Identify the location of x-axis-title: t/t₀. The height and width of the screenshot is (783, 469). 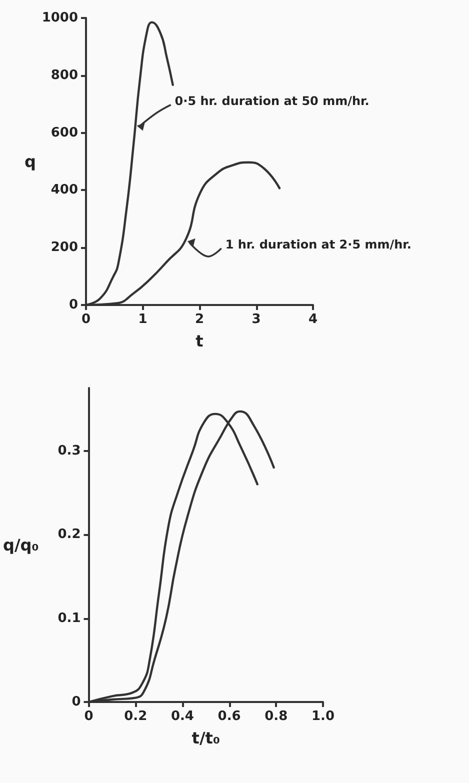
(206, 738).